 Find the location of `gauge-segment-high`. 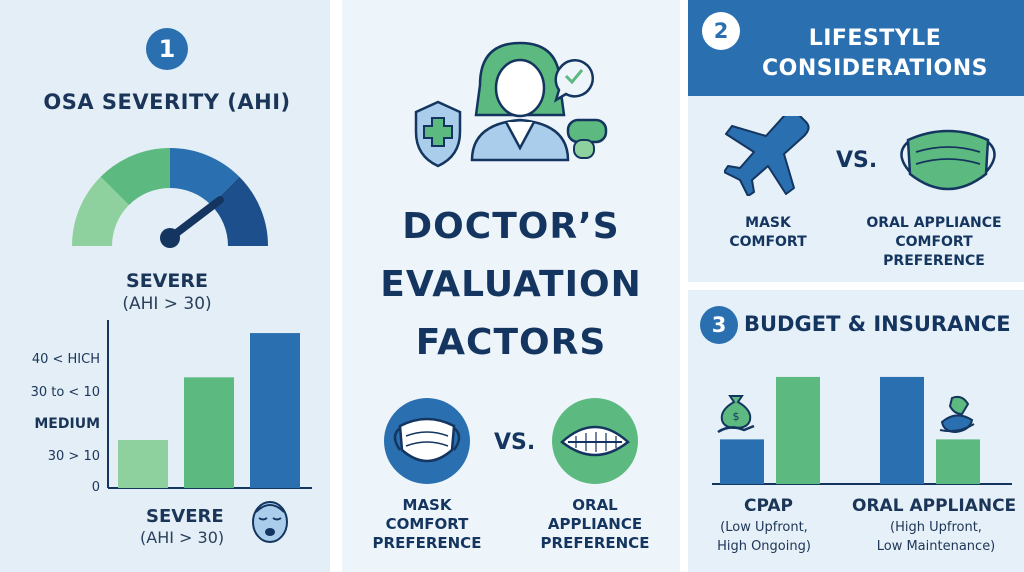

gauge-segment-high is located at coordinates (205, 176).